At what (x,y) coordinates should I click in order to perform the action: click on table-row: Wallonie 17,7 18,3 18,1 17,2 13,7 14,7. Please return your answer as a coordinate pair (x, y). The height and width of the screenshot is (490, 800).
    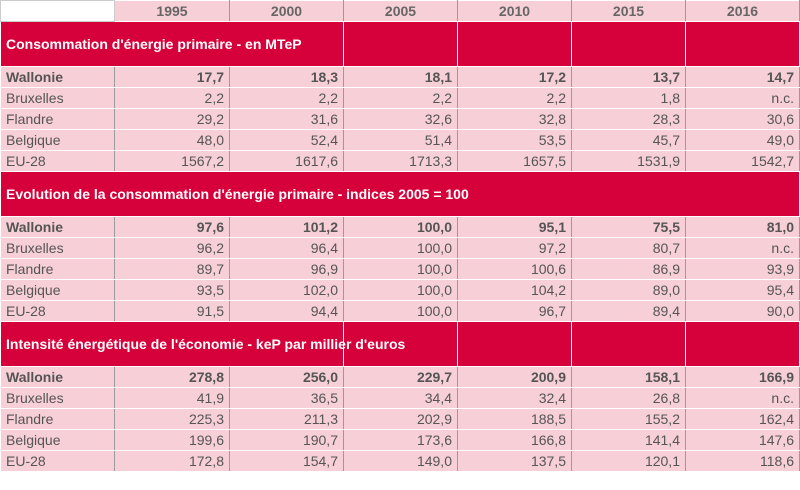
    Looking at the image, I should click on (400, 77).